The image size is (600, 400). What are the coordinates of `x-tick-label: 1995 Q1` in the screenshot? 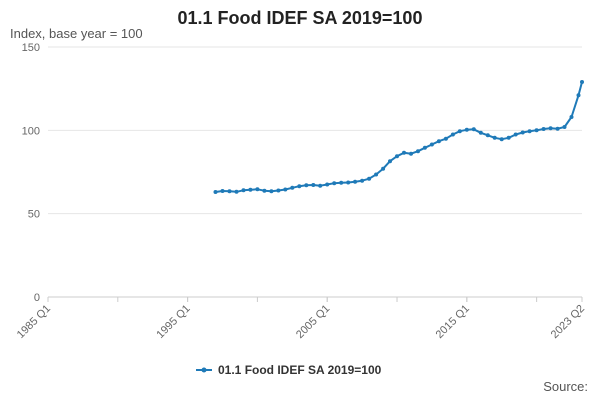 It's located at (173, 322).